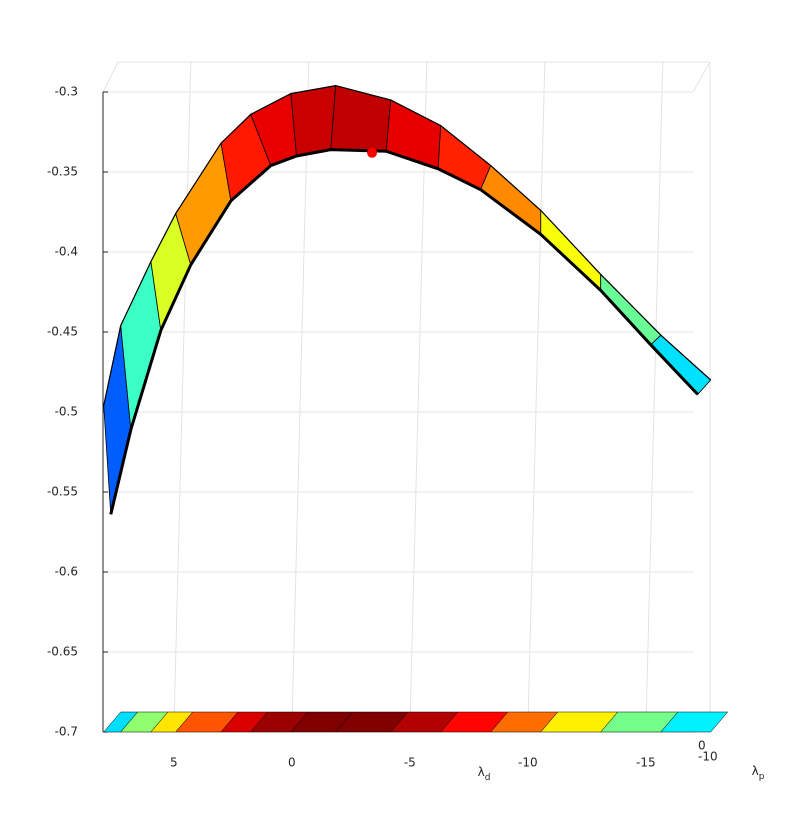 Image resolution: width=787 pixels, height=824 pixels. I want to click on z-tick-label: -0.5, so click(66, 412).